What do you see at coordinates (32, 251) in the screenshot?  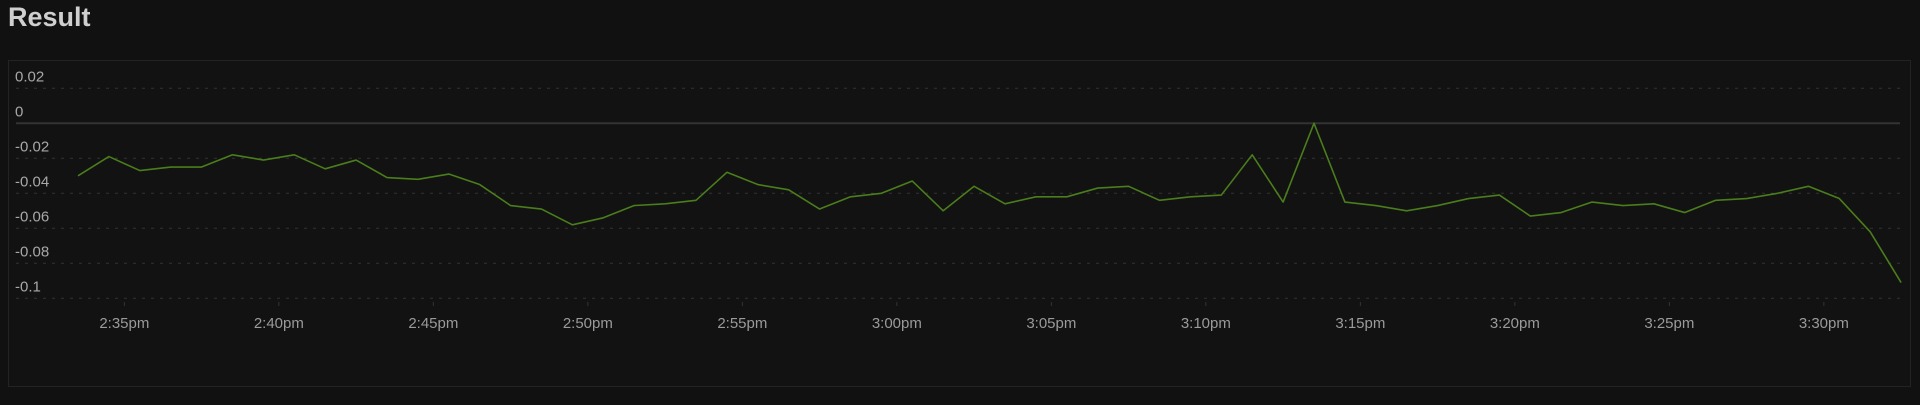 I see `y-tick-label: -0.08` at bounding box center [32, 251].